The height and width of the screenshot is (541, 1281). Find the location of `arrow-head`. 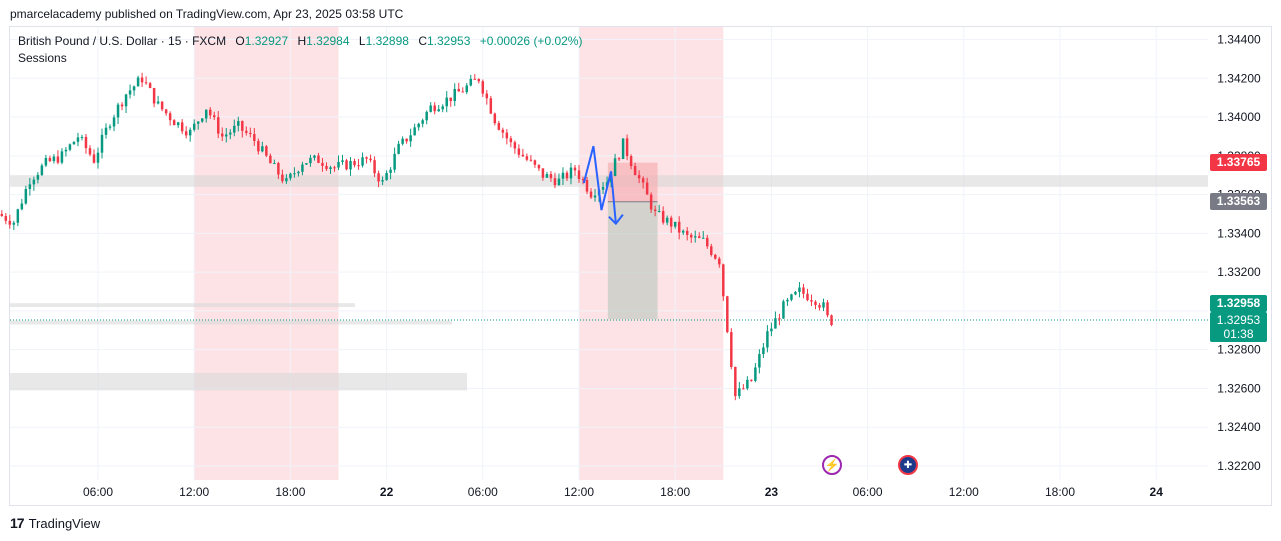

arrow-head is located at coordinates (616, 220).